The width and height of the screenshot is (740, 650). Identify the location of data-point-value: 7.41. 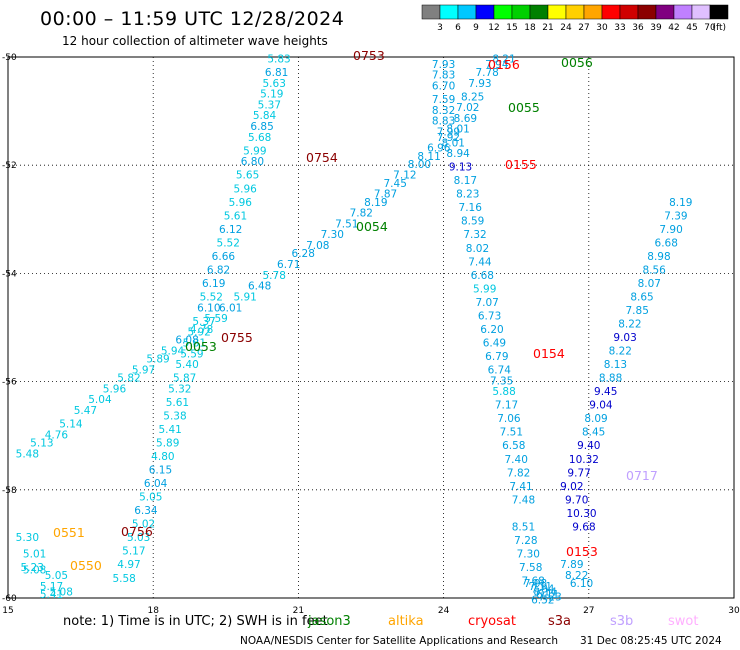
(520, 487).